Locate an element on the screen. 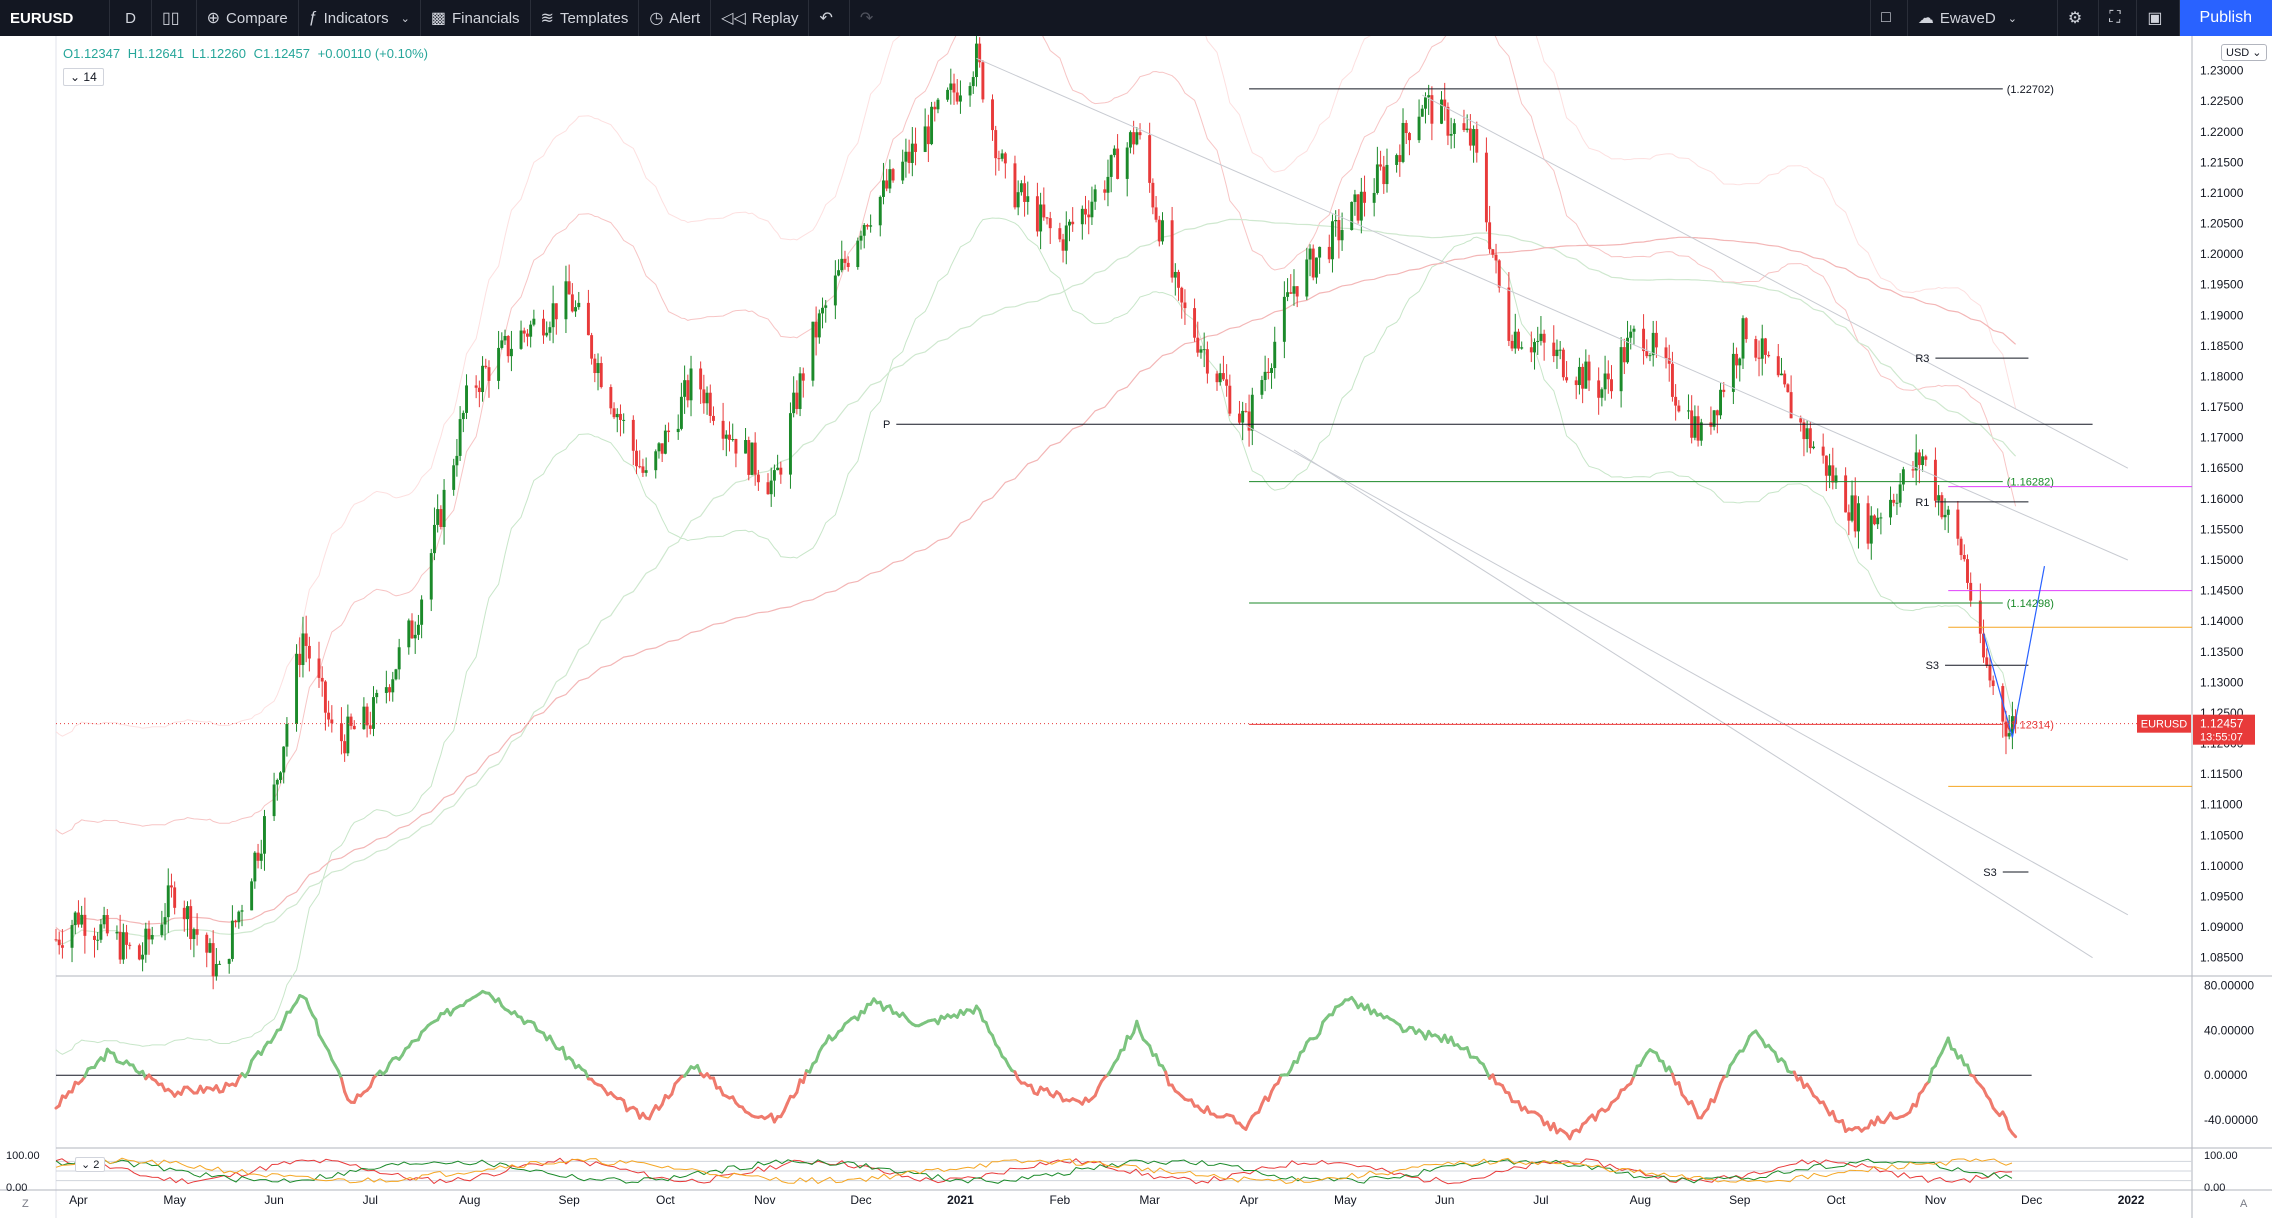  lower-tick-label-left: 0.00 is located at coordinates (16, 1188).